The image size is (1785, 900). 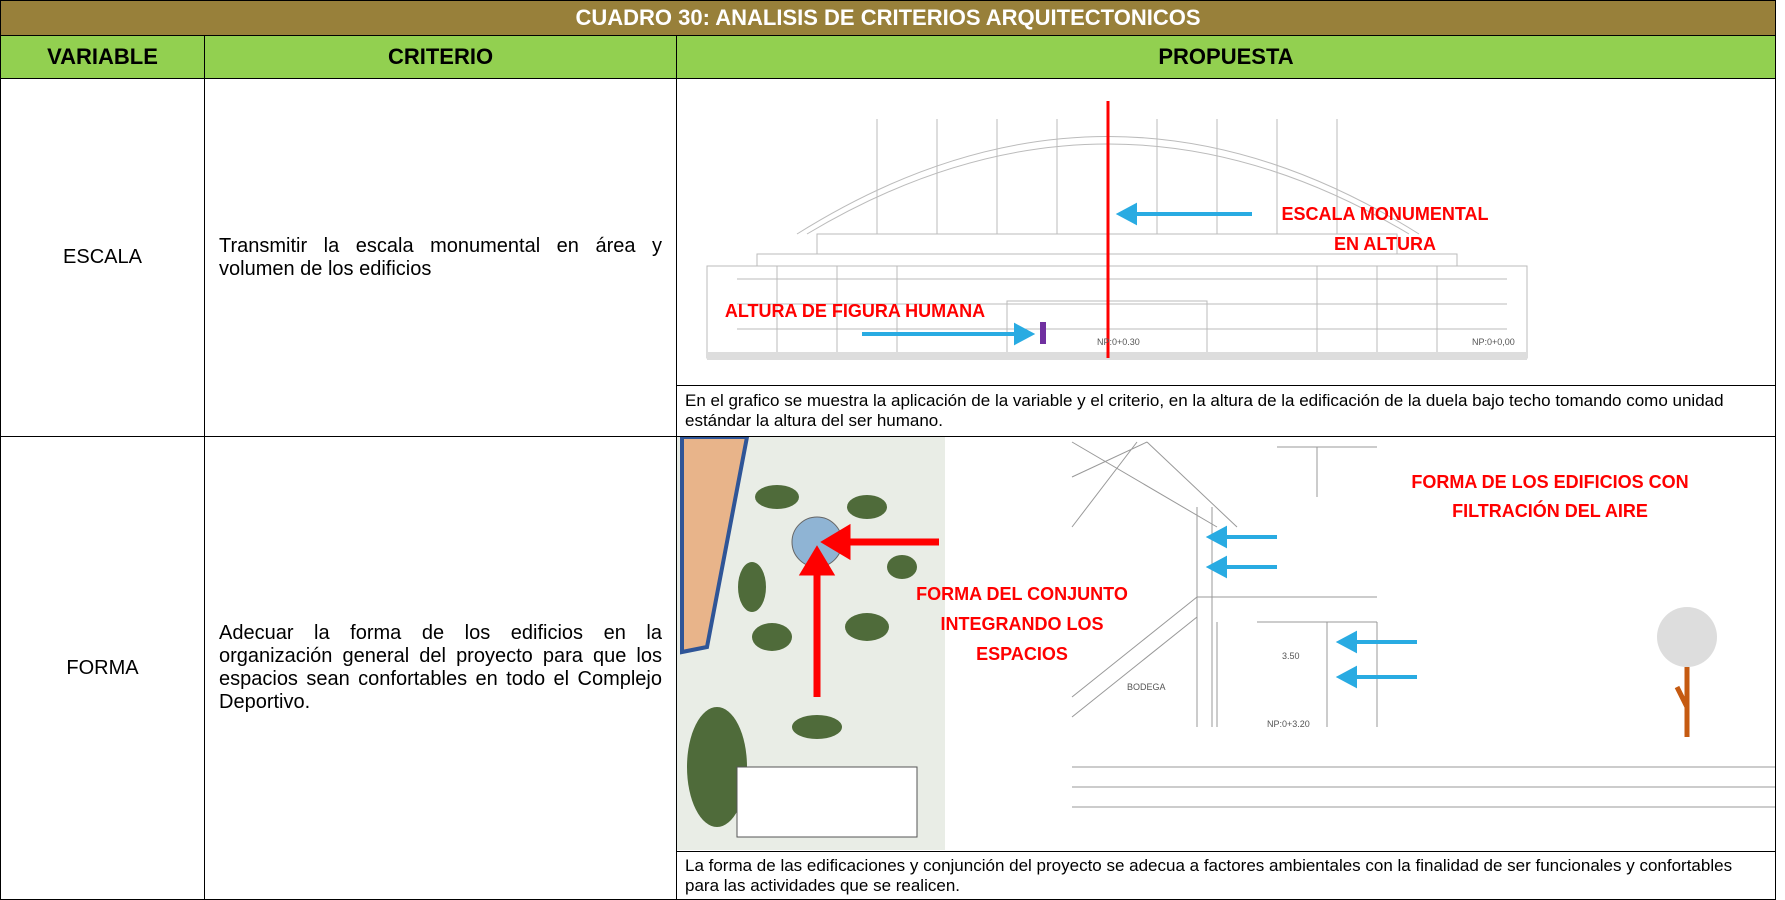 What do you see at coordinates (1291, 656) in the screenshot?
I see `drawing-label: 3.50` at bounding box center [1291, 656].